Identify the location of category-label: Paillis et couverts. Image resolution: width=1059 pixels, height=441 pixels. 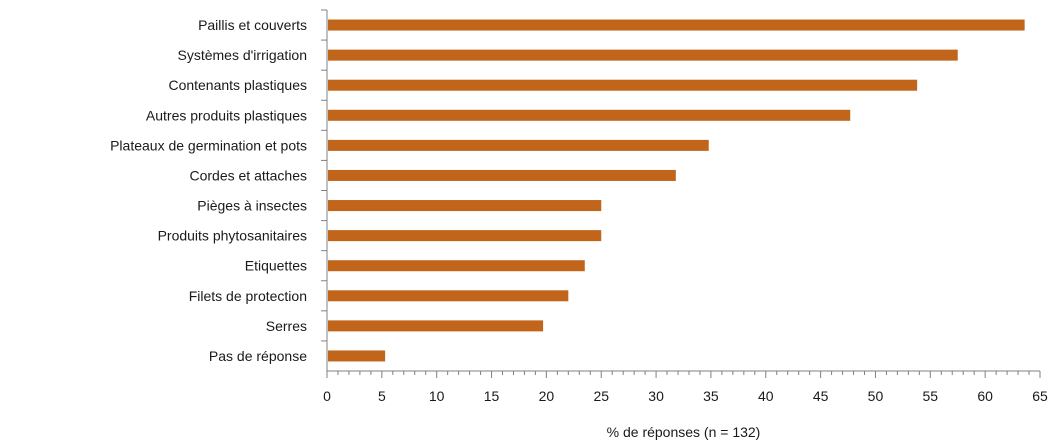
(252, 25).